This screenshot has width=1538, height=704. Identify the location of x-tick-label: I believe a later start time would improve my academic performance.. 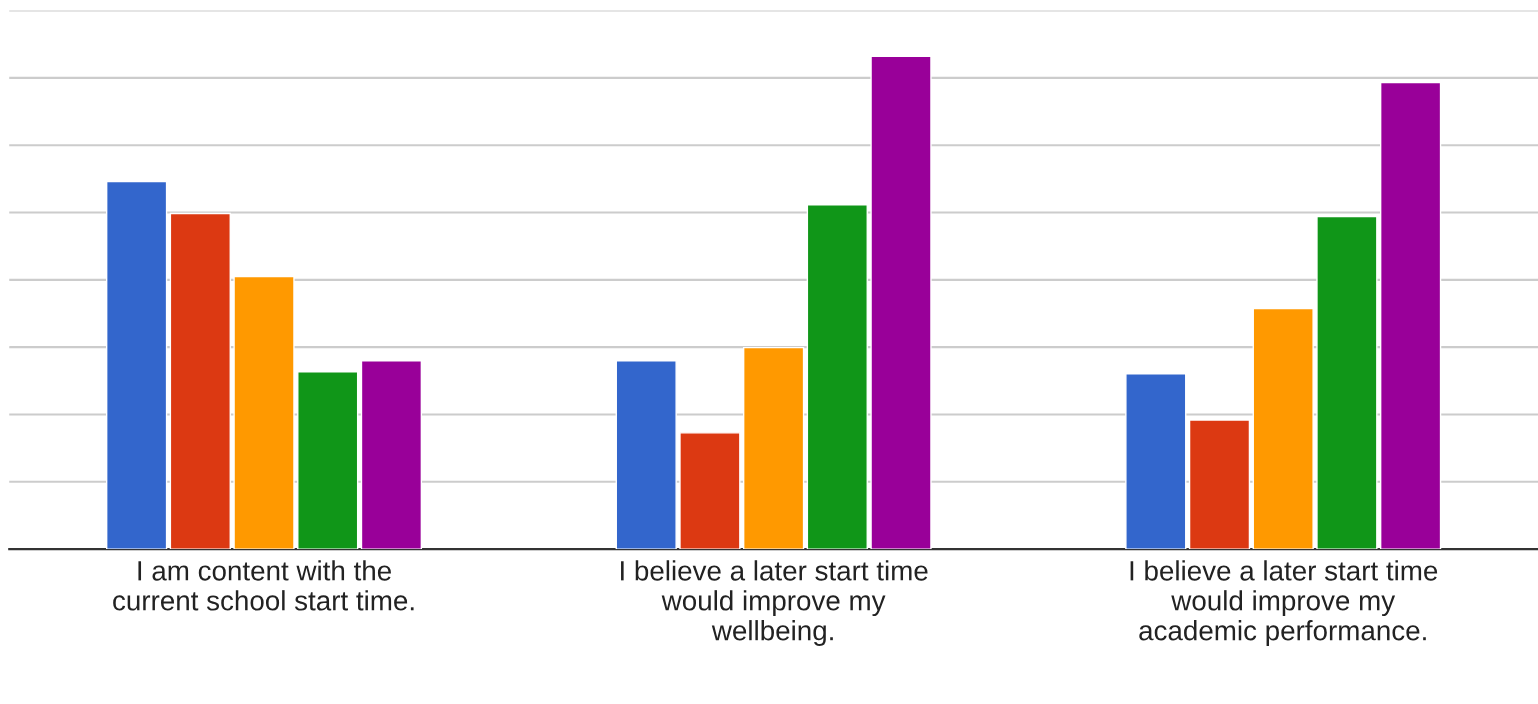
(1284, 603).